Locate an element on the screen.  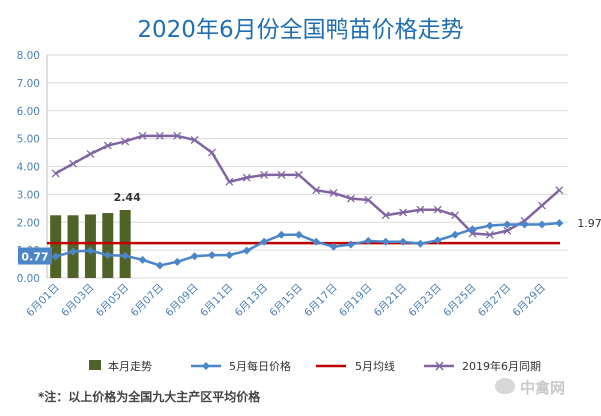
x-tick-label: 6月23日 is located at coordinates (425, 301).